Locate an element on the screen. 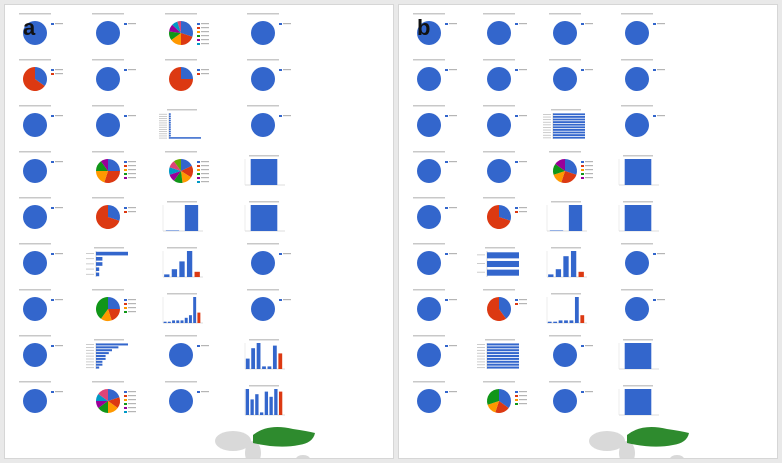 This screenshot has width=782, height=463. a-r5-c1-barchart-tick-label is located at coordinates (90, 269).